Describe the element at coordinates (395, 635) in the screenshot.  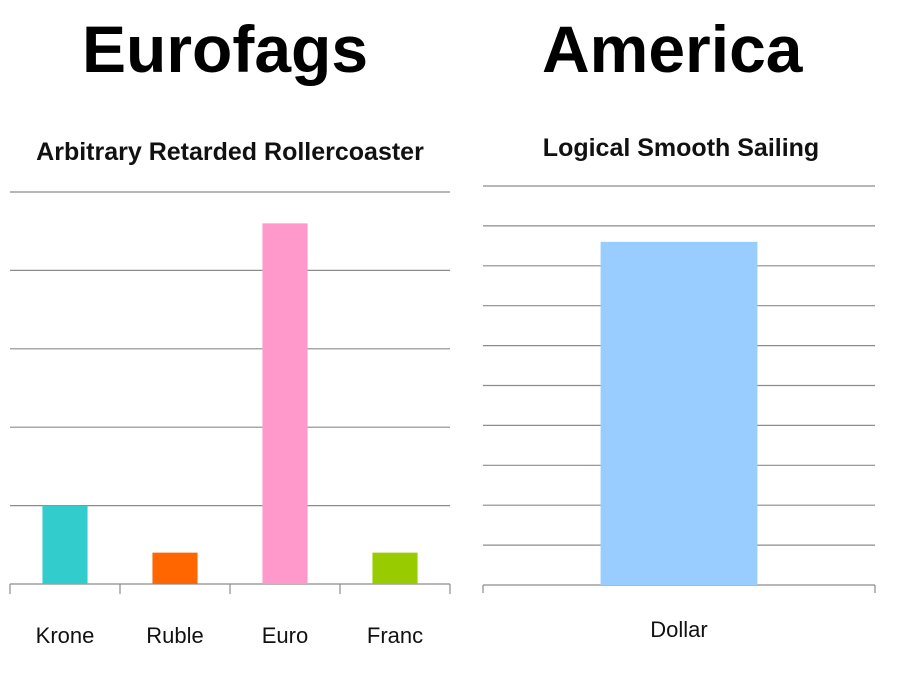
I see `x-tick-label: Franc` at that location.